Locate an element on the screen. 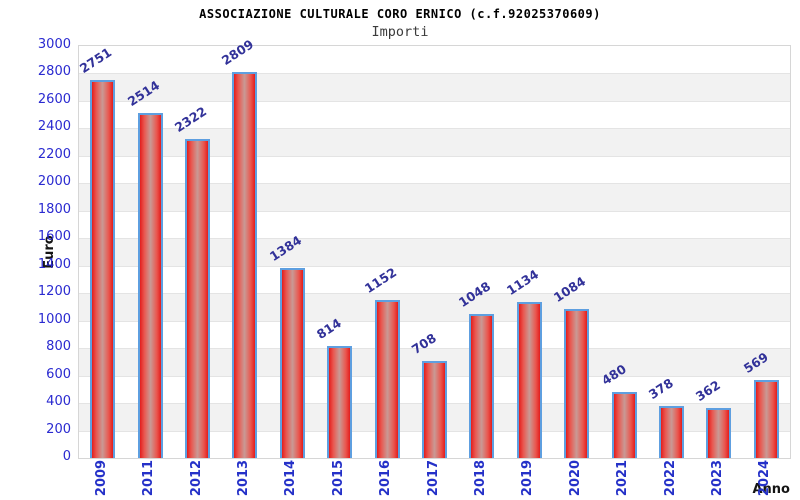 This screenshot has width=800, height=500. y-tick-label: 800 is located at coordinates (58, 347).